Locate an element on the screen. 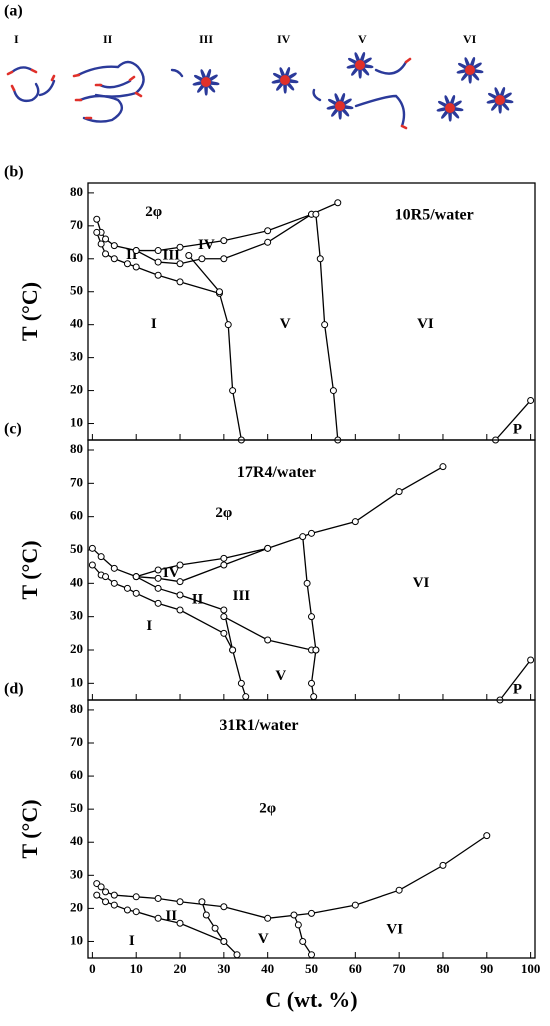 The width and height of the screenshot is (550, 1026). chart-title: 10R5/water is located at coordinates (434, 215).